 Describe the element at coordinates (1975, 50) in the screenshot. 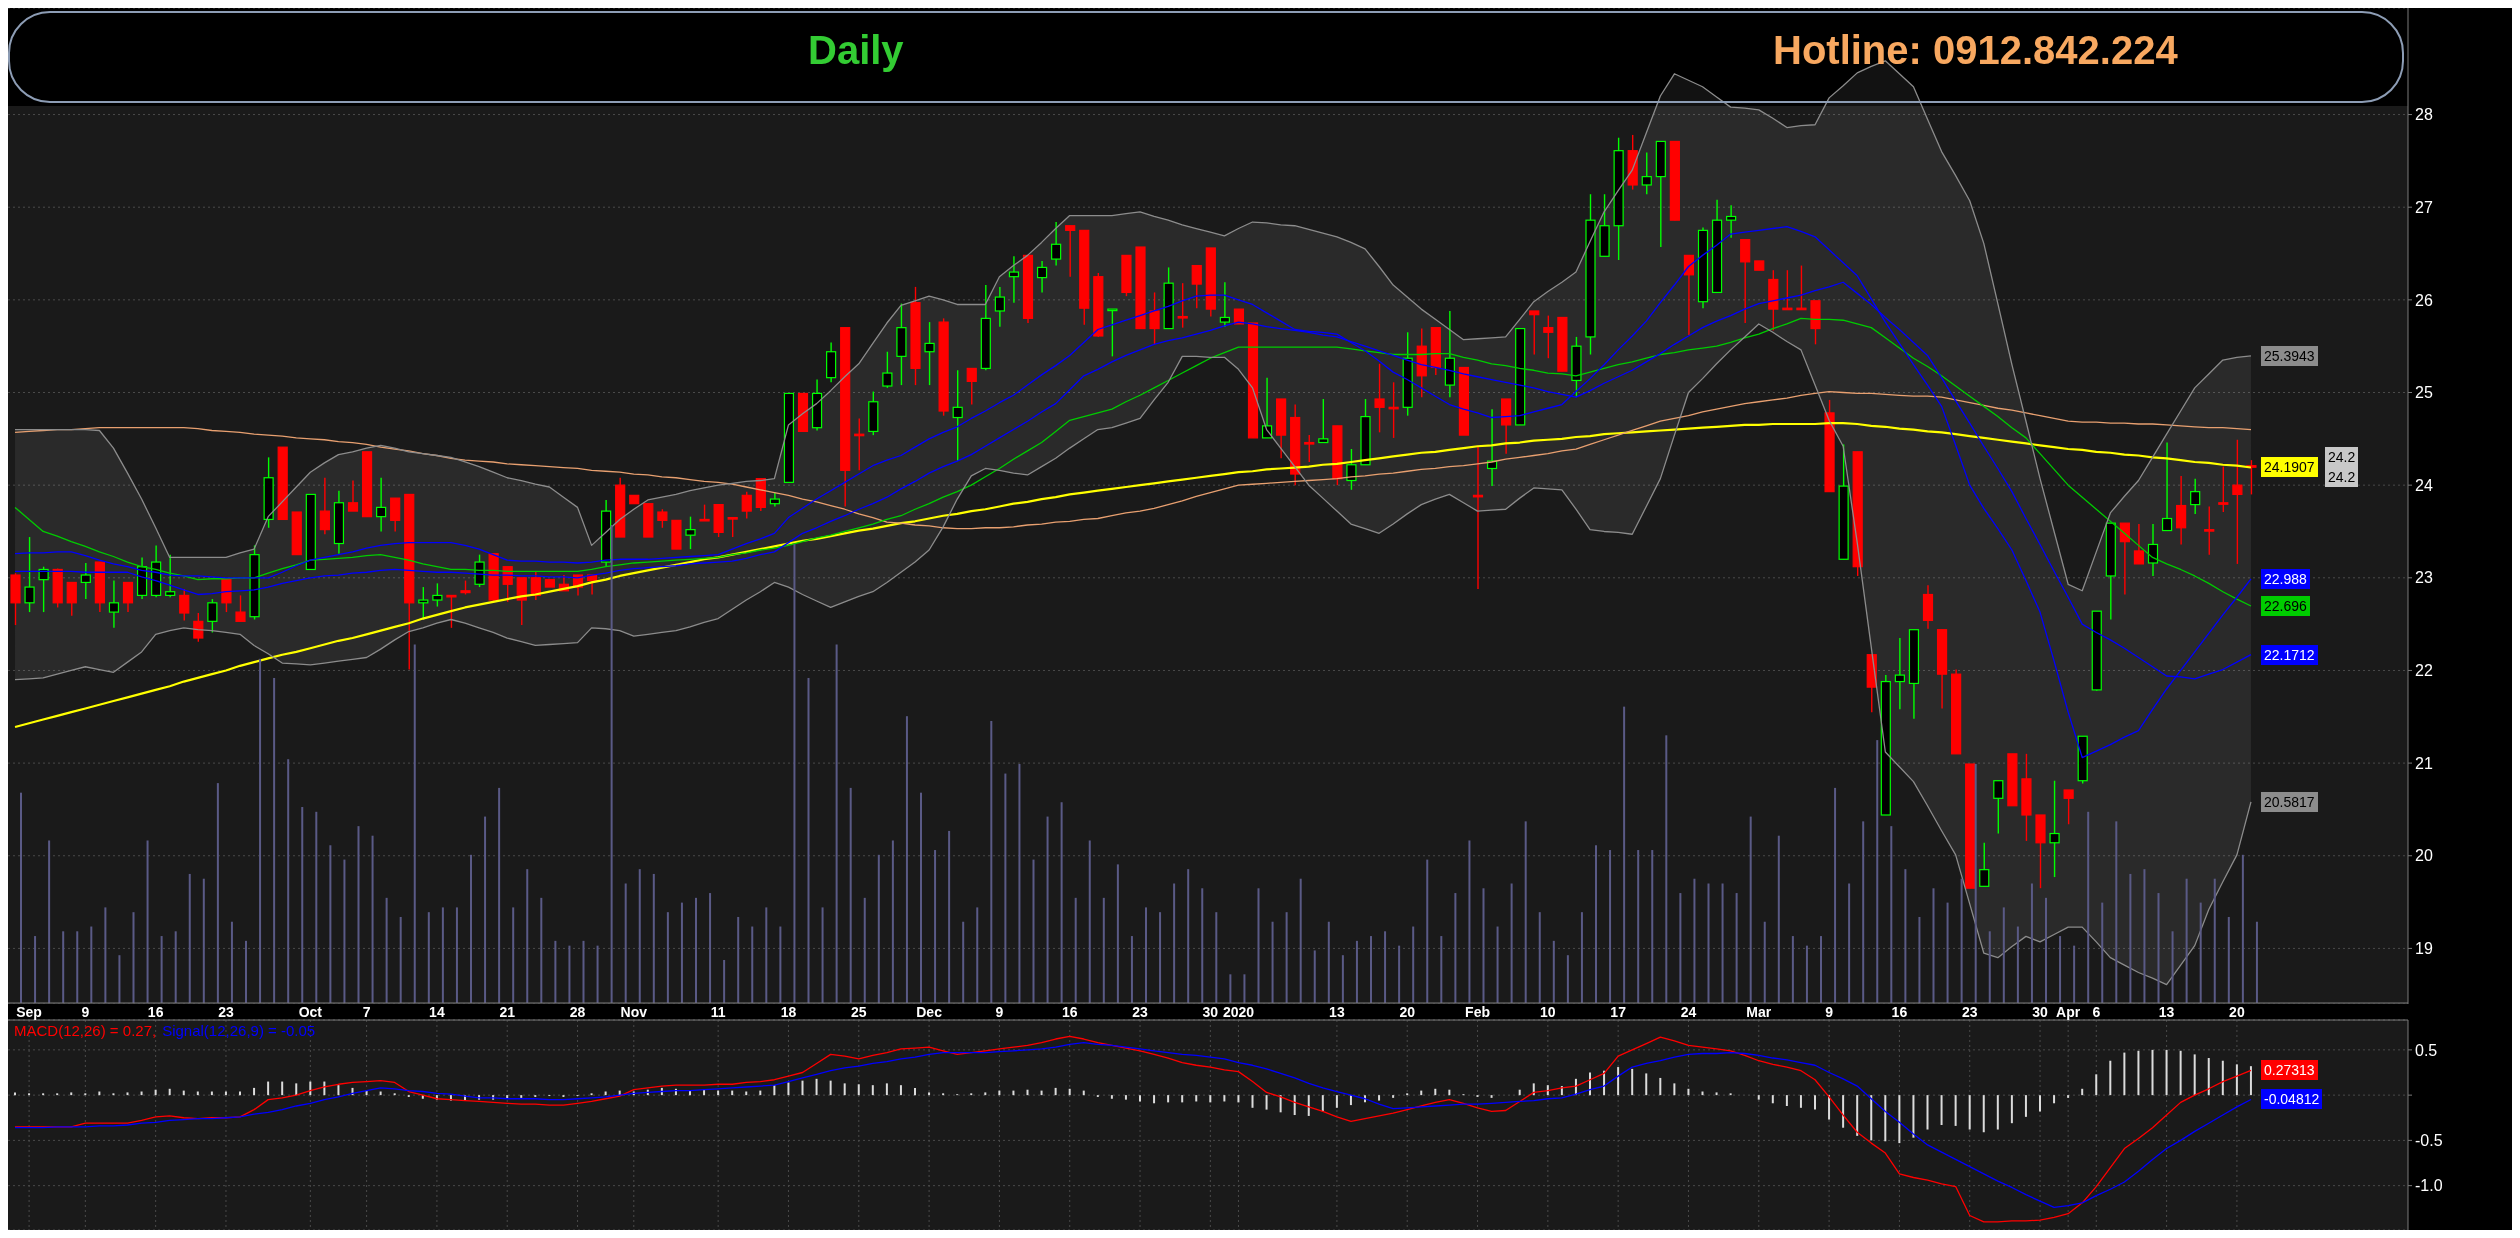

I see `text: Hotline: 0912.842.224` at that location.